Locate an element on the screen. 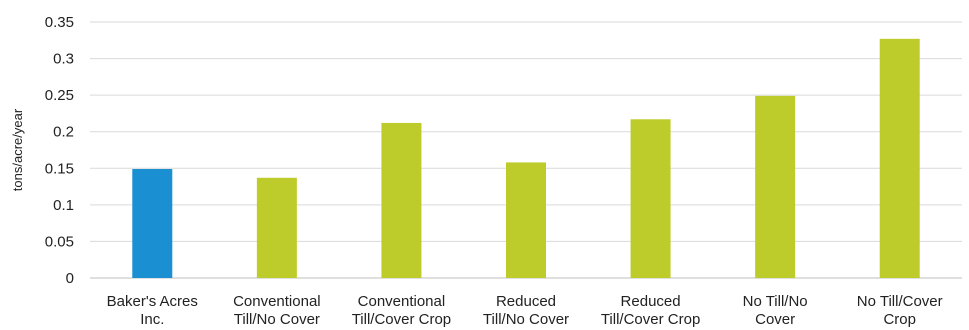  x-category-label-line: No Till/No is located at coordinates (775, 301).